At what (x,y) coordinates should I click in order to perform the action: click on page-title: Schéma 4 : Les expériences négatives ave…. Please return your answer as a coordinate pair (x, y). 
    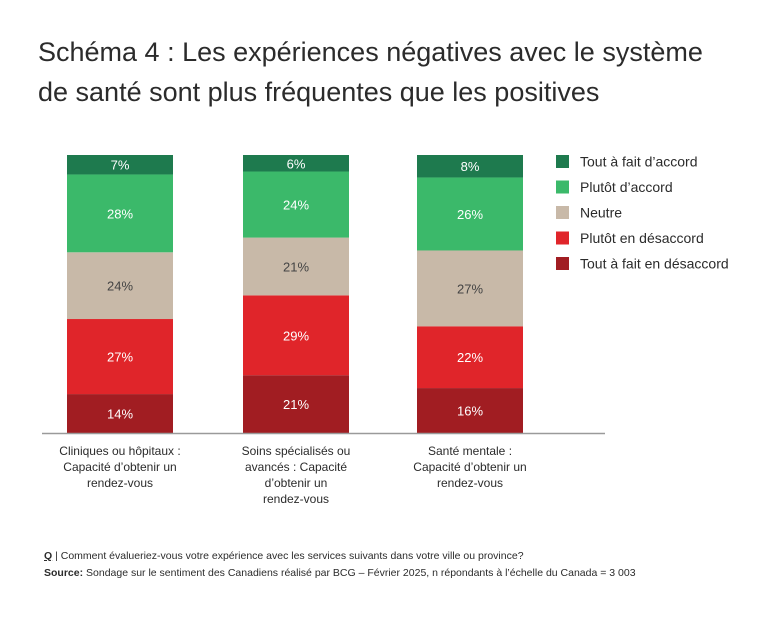
    Looking at the image, I should click on (388, 72).